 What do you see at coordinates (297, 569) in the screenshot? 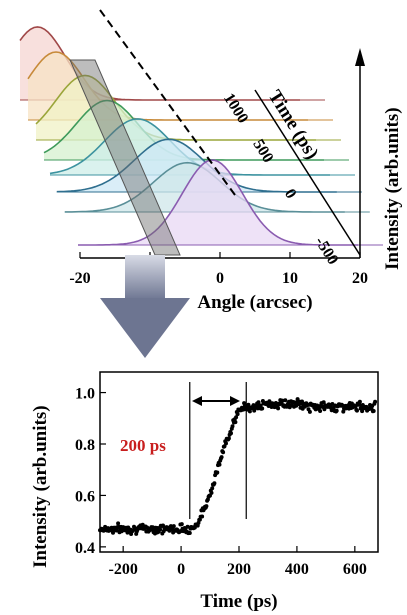
I see `x-tick-label: 400` at bounding box center [297, 569].